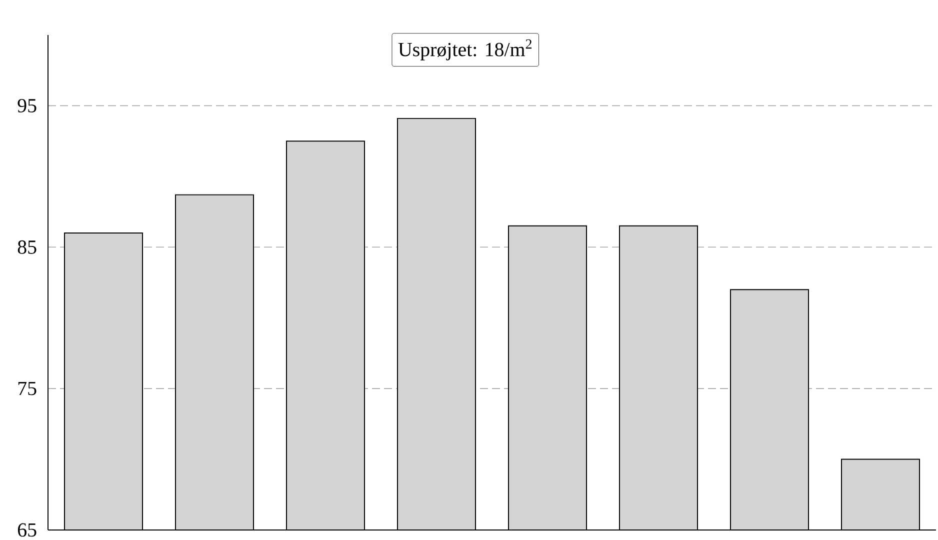 The image size is (938, 540). What do you see at coordinates (465, 49) in the screenshot?
I see `annotation: Usprøjtet: 18/m$^{2}$` at bounding box center [465, 49].